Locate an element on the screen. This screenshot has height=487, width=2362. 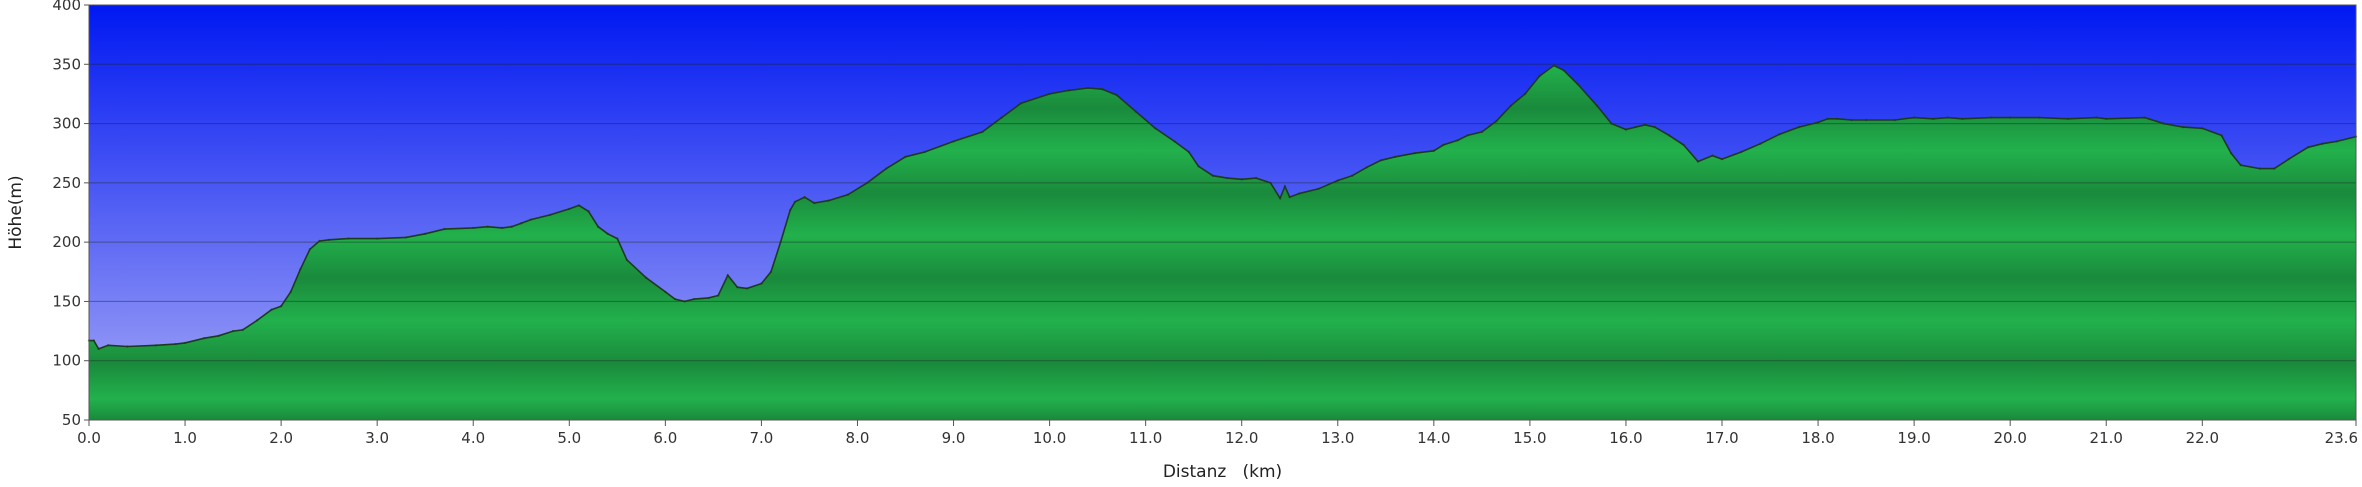
x-tick-label: 3.0 is located at coordinates (377, 438).